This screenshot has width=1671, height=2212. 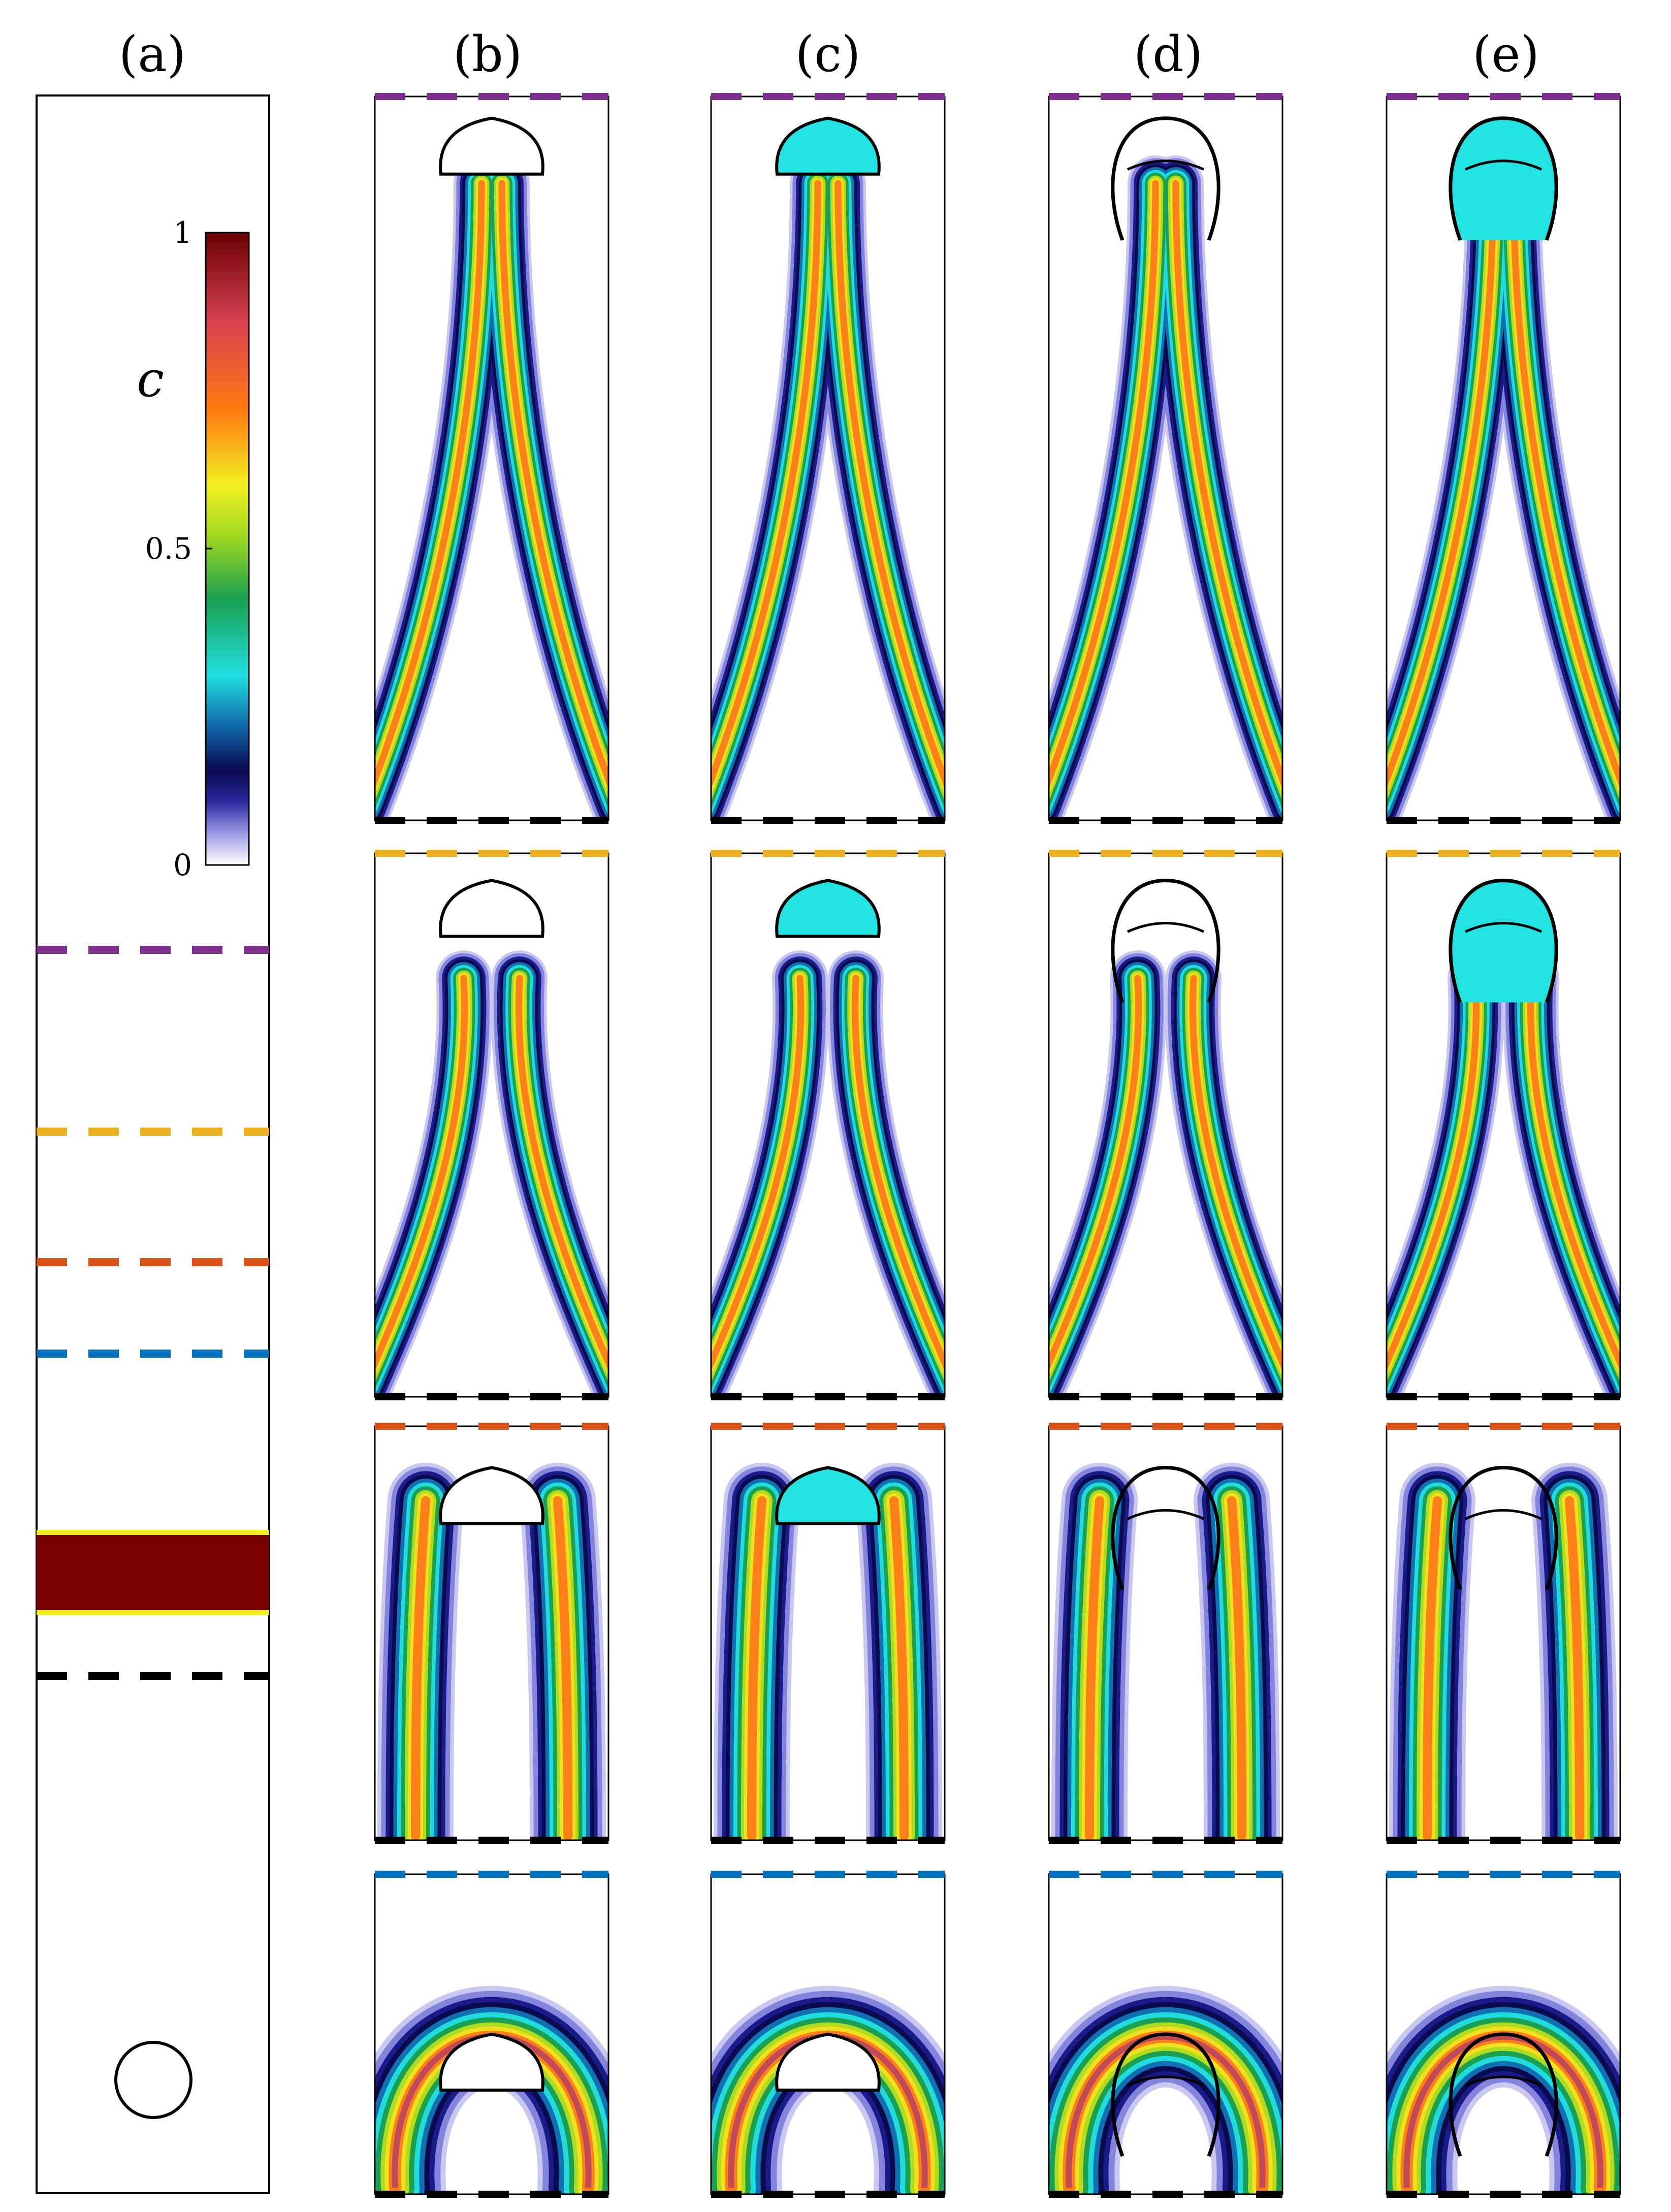 I want to click on snapshot-b-purple, so click(x=491, y=458).